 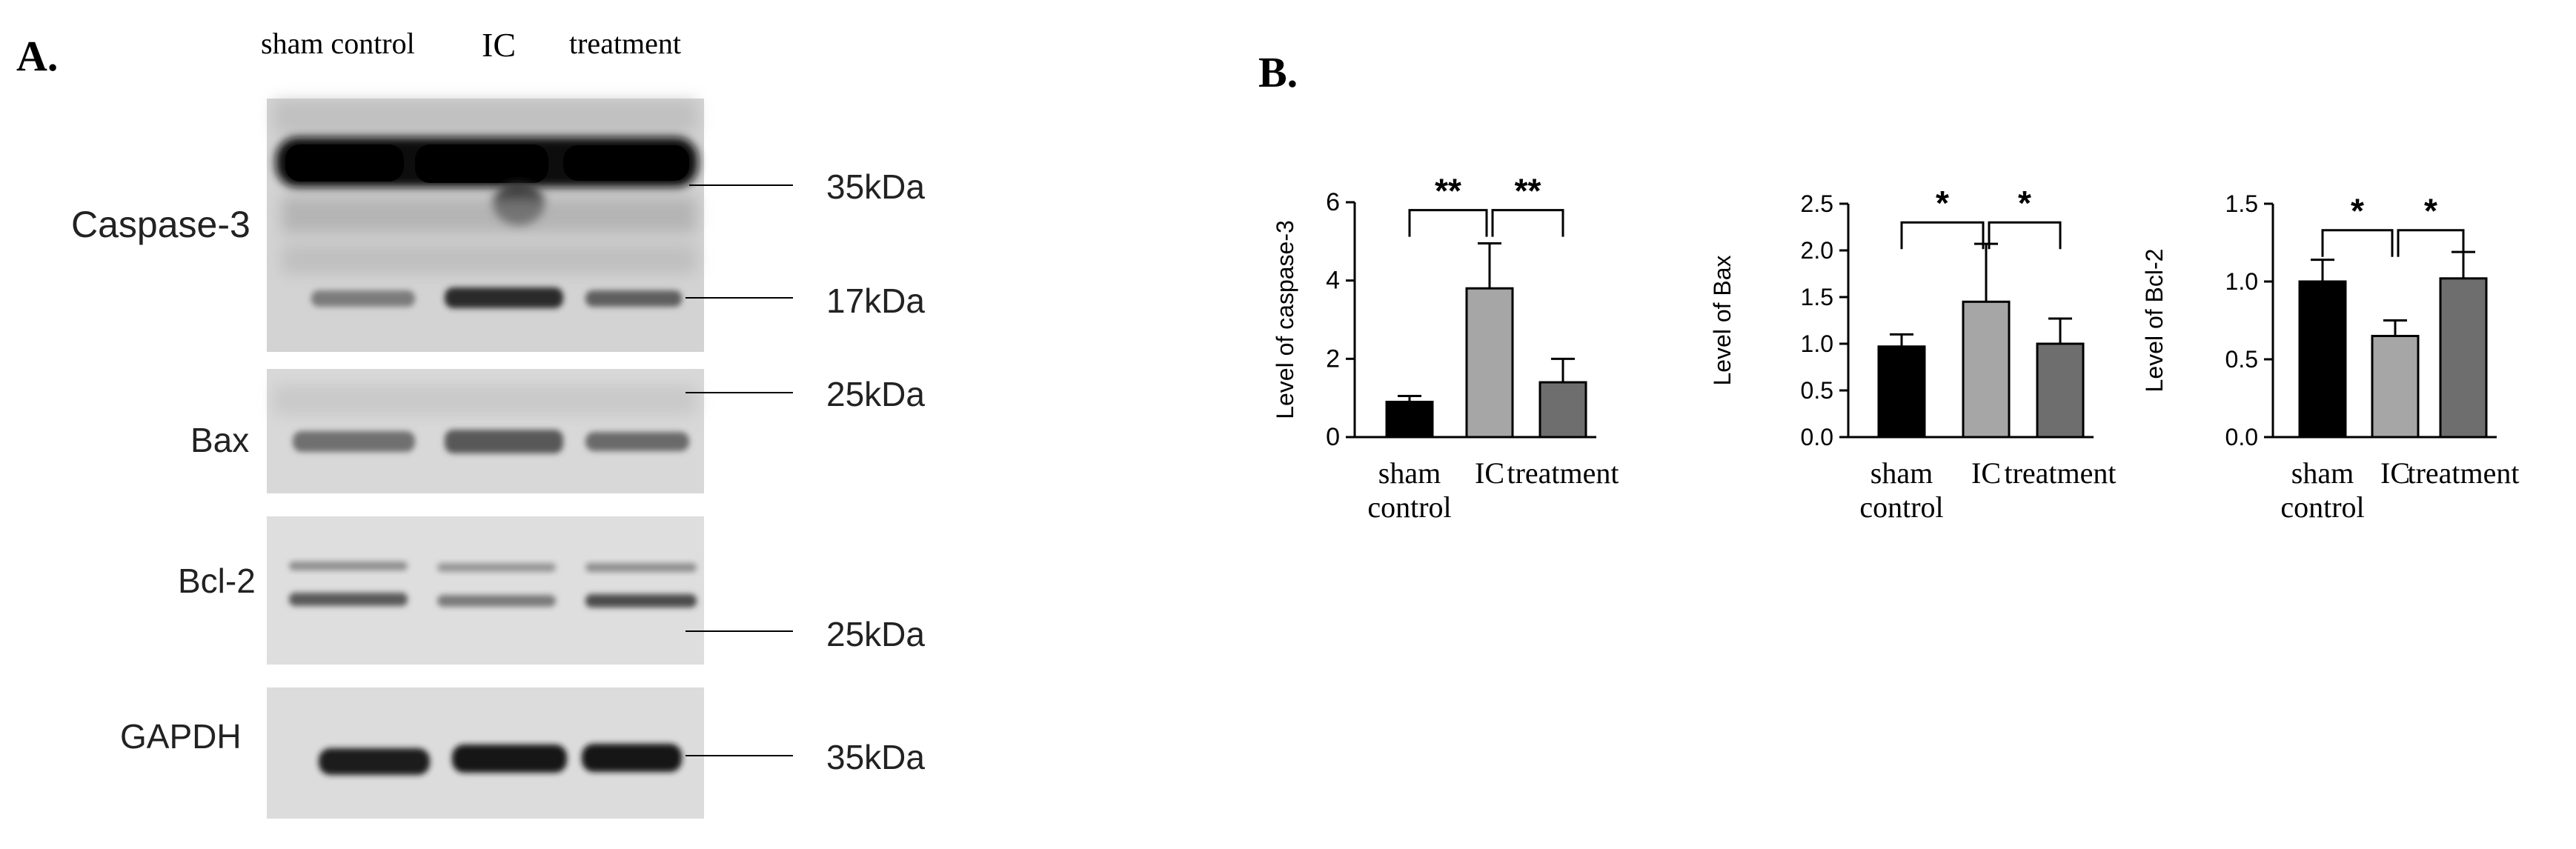 I want to click on y-axis-label: Level of Bax, so click(x=1722, y=320).